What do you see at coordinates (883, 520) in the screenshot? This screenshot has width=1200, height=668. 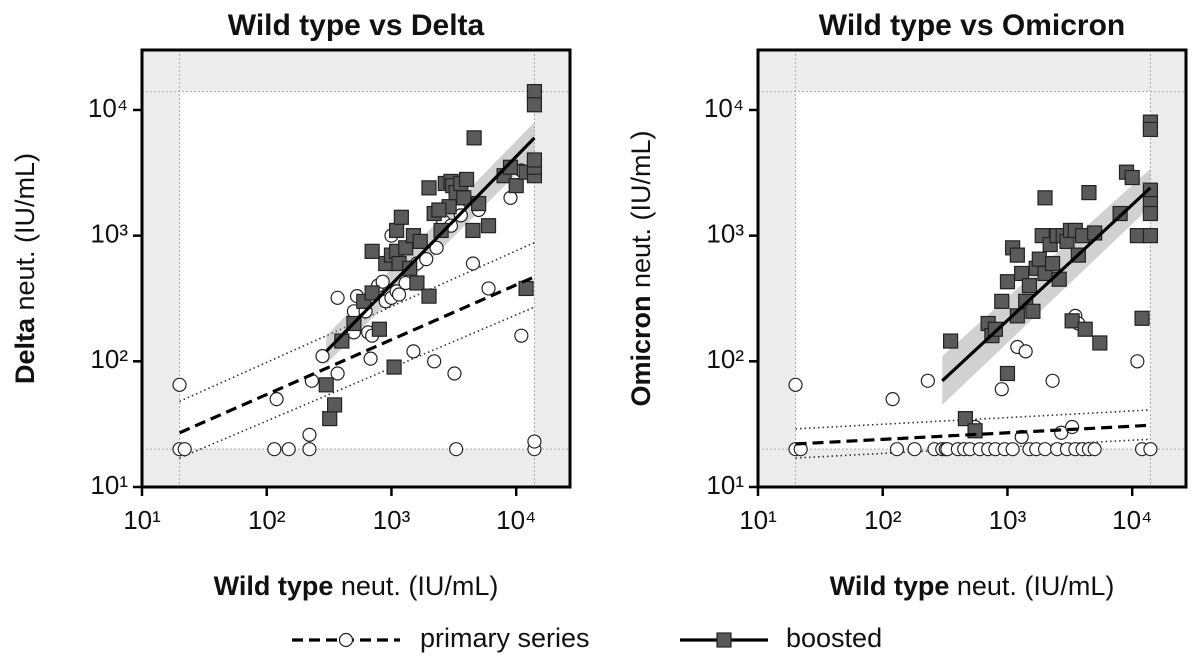 I see `x-tick-label: 10²` at bounding box center [883, 520].